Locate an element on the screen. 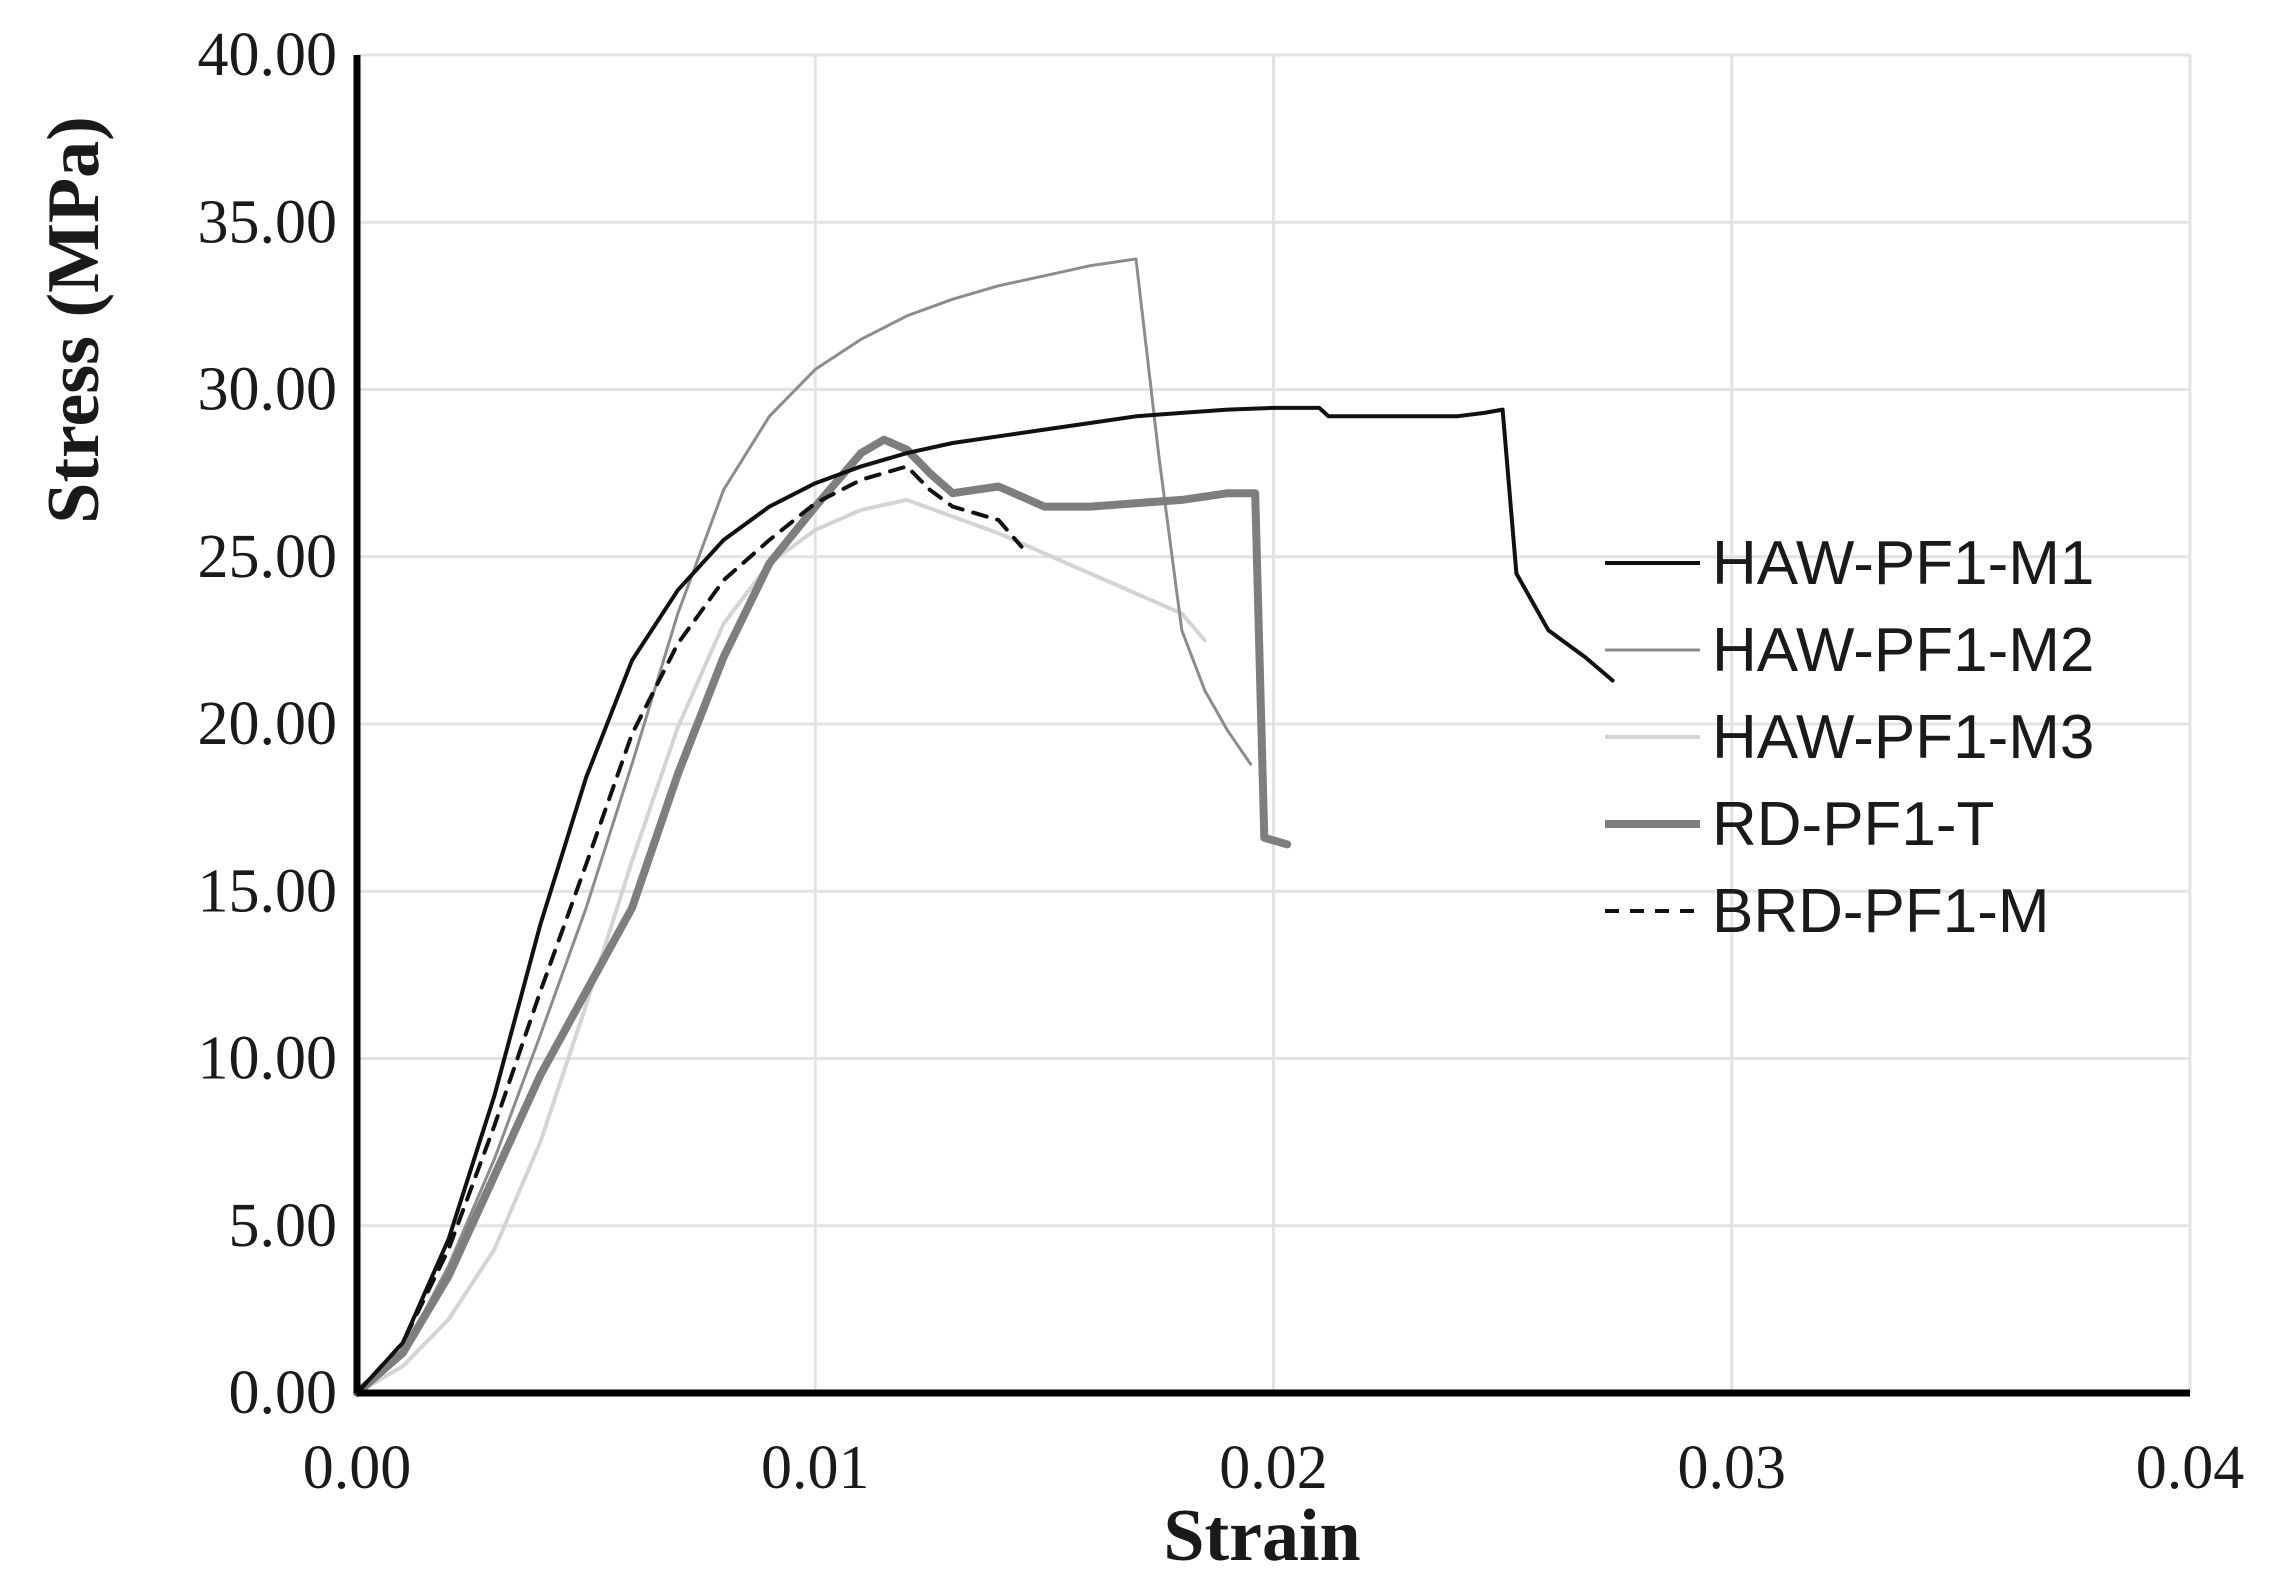 Image resolution: width=2270 pixels, height=1595 pixels. x-axis-title: Strain is located at coordinates (1261, 1536).